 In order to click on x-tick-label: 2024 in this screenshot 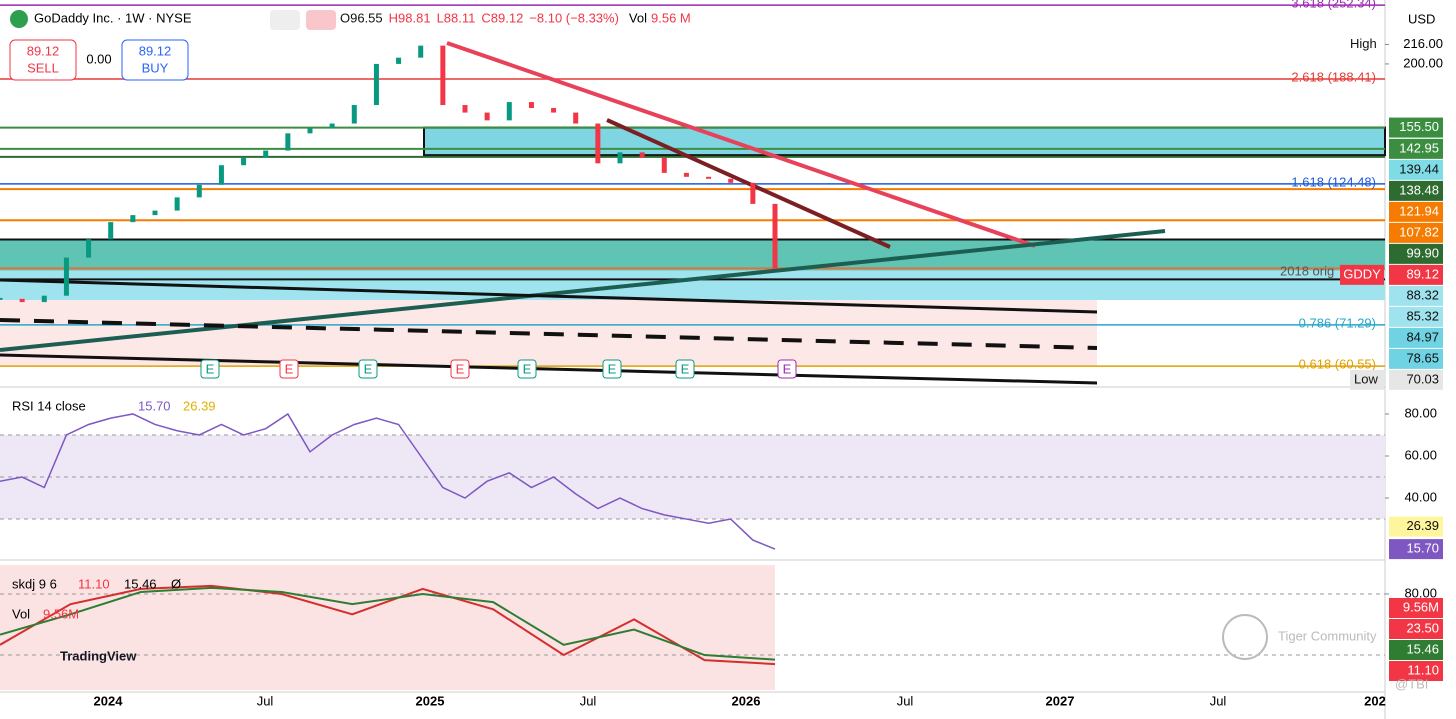, I will do `click(109, 700)`.